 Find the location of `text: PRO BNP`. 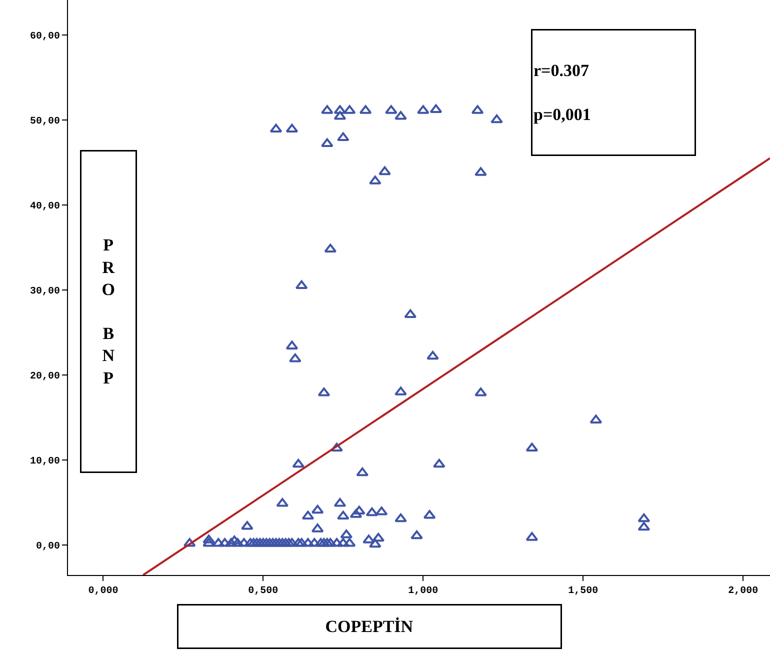

text: PRO BNP is located at coordinates (108, 312).